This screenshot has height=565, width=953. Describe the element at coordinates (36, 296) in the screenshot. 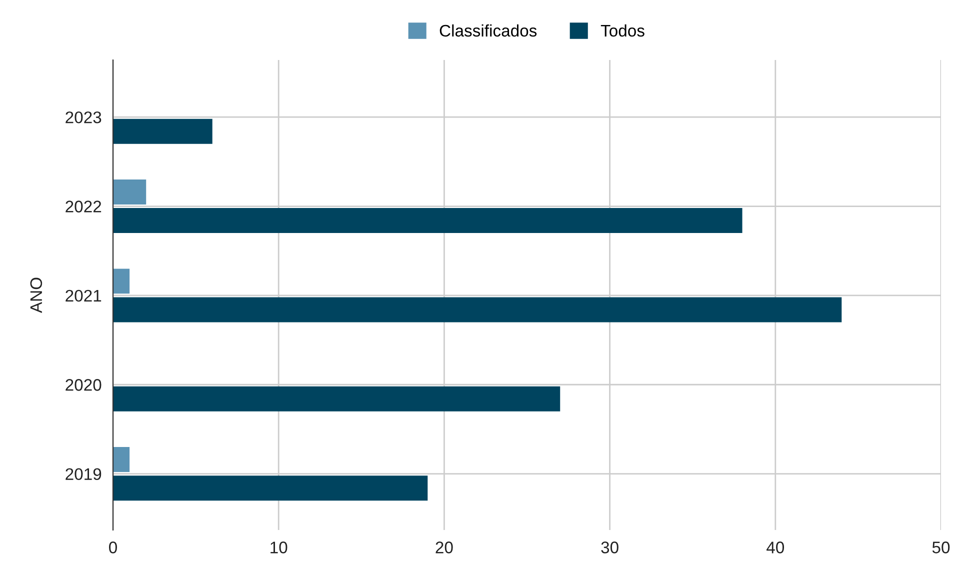

I see `y-axis-title: ANO` at that location.